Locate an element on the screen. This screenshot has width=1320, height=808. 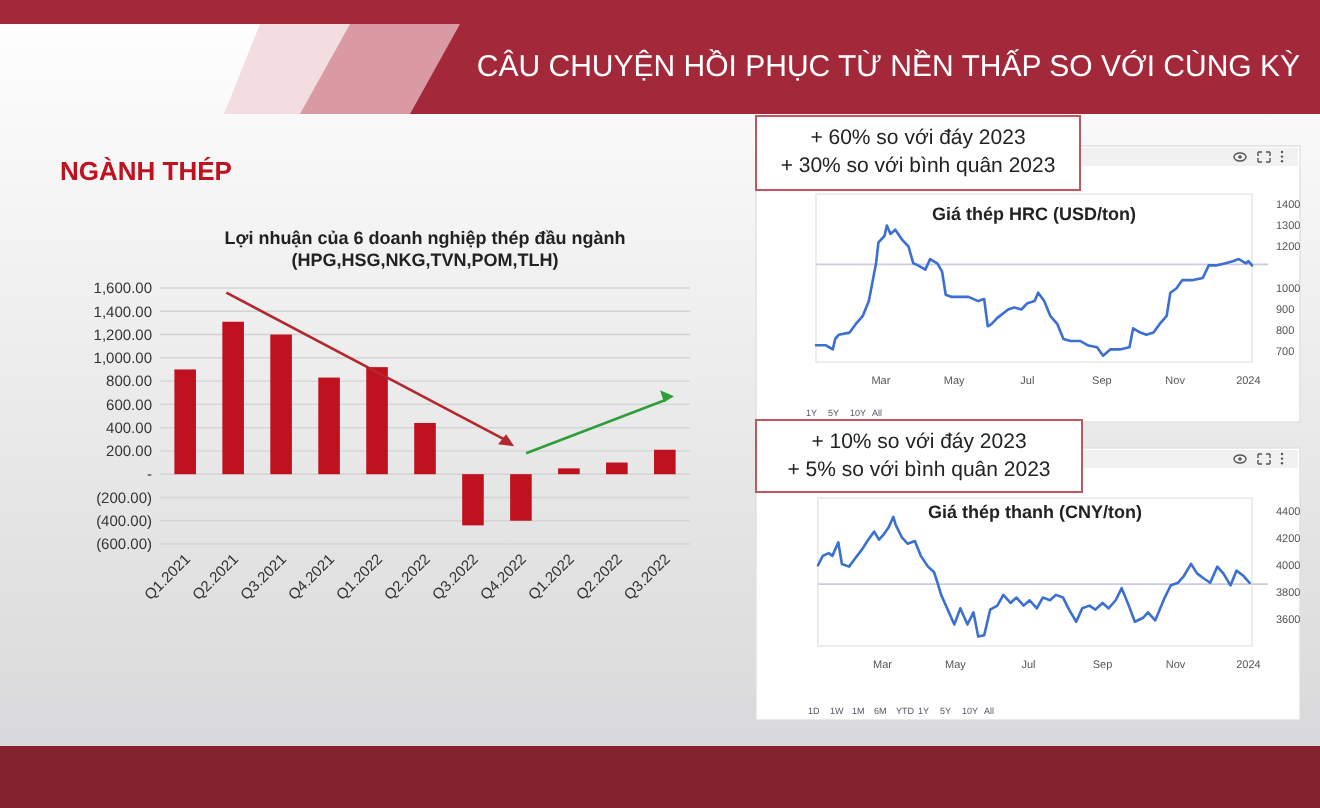
chart-title: Lợi nhuận của 6 doanh nghiệp thép đầu ngành (HPG,HSG,NKG,TVN,POM,TLH) is located at coordinates (425, 249).